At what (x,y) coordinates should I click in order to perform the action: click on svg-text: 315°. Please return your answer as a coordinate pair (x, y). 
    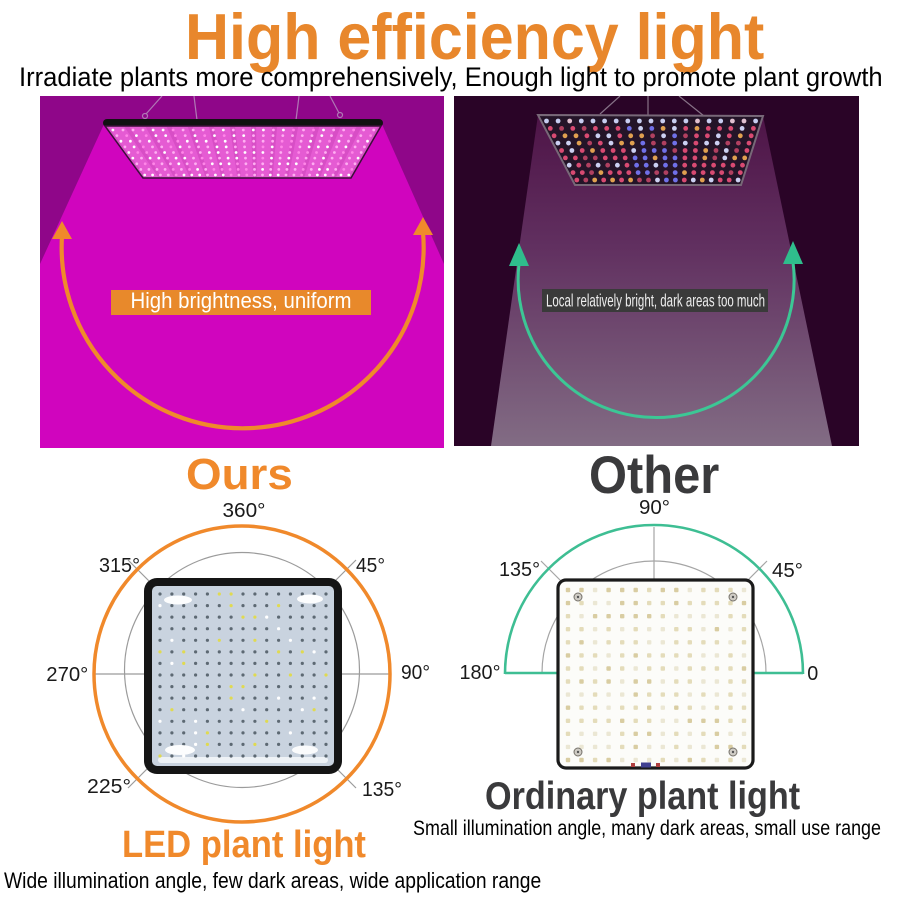
    Looking at the image, I should click on (119, 566).